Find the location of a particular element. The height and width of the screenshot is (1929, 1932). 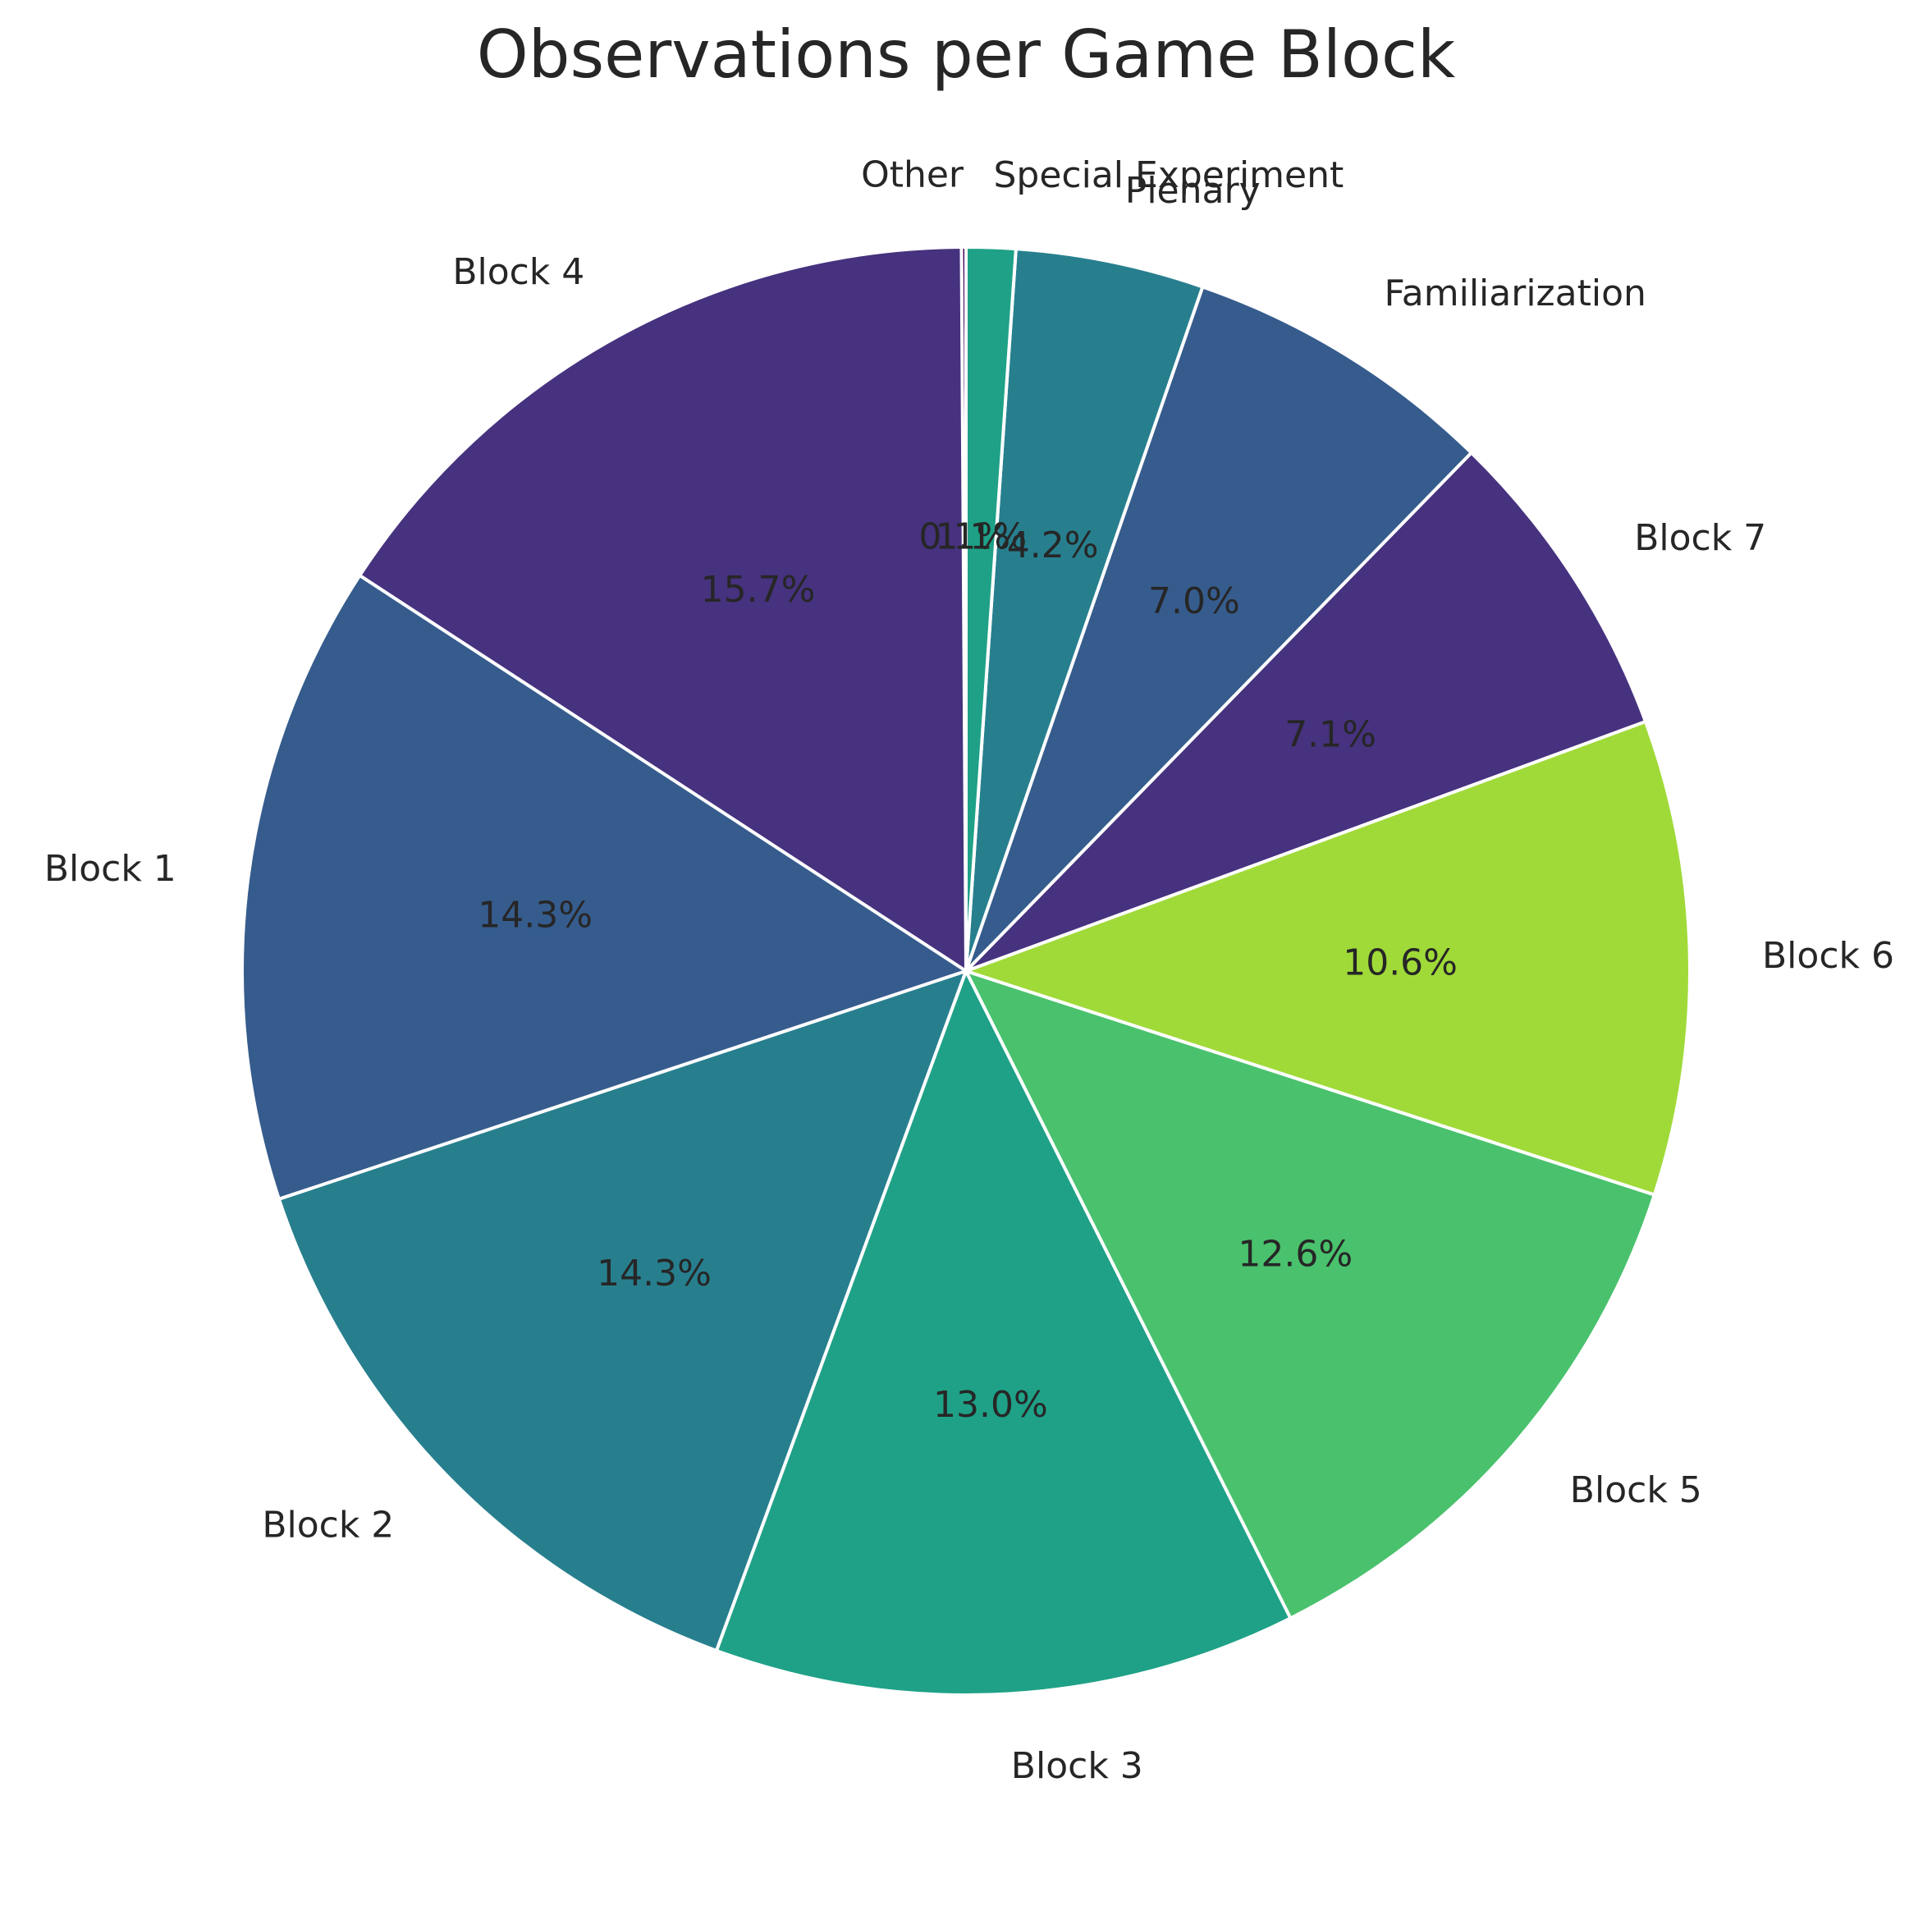

pct-label-familiarization: 7.0% is located at coordinates (1194, 601).